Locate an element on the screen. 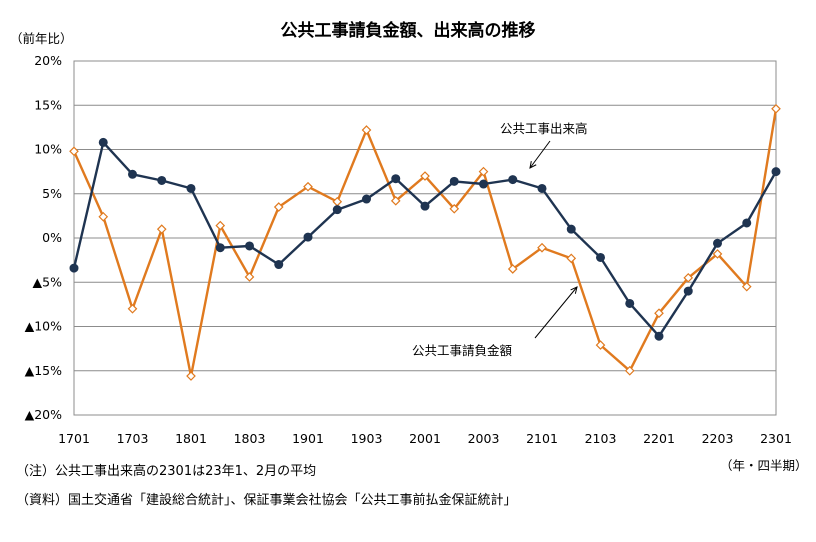 This screenshot has height=542, width=816. x-tick-label: 1703 is located at coordinates (133, 438).